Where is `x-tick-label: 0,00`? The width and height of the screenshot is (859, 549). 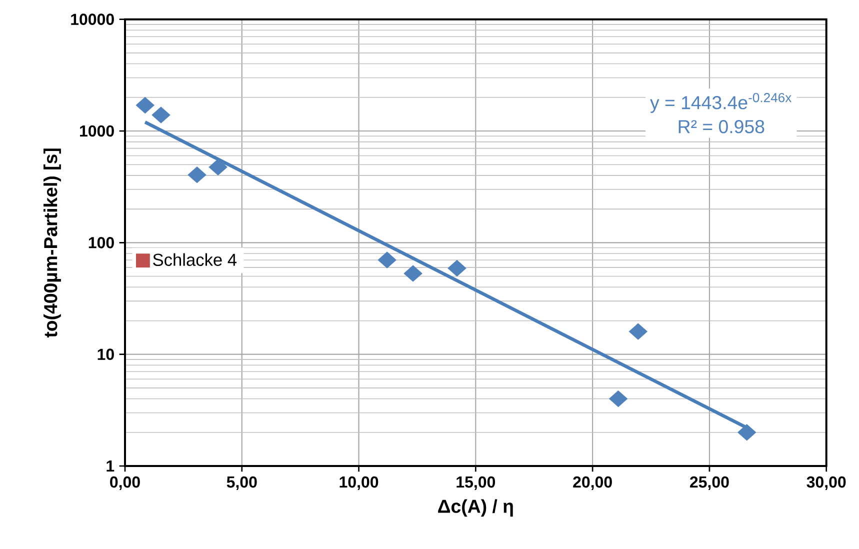
x-tick-label: 0,00 is located at coordinates (125, 483).